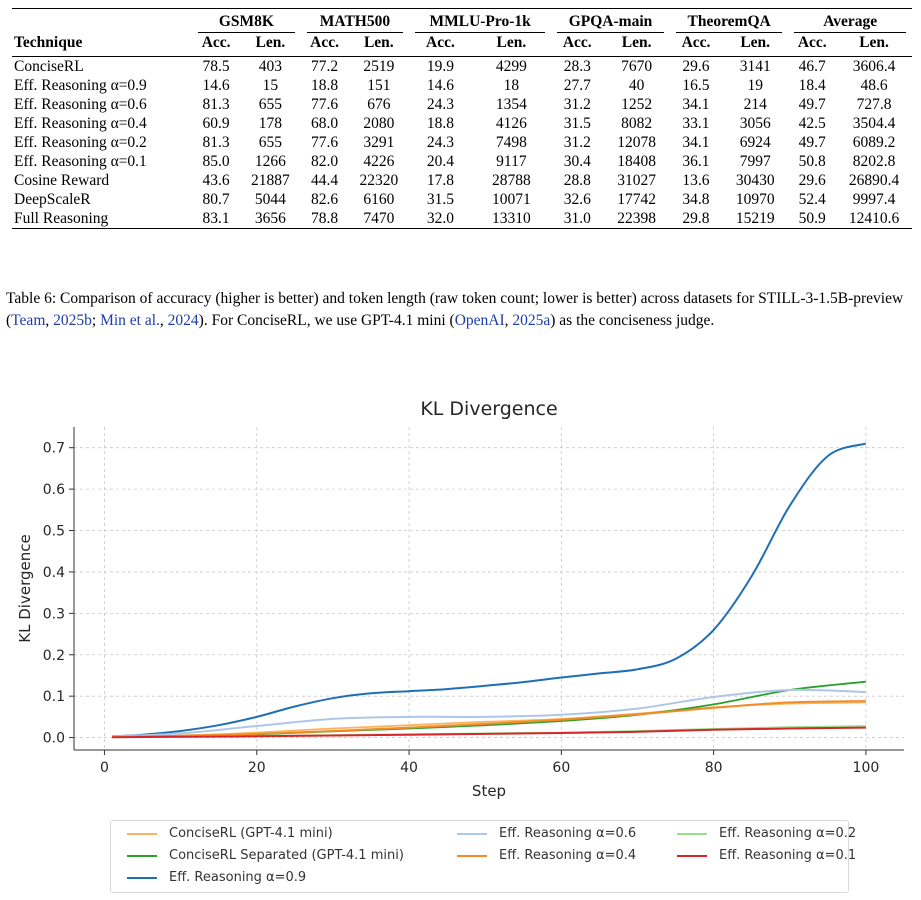 The height and width of the screenshot is (900, 921). I want to click on length-cell: 7670, so click(637, 66).